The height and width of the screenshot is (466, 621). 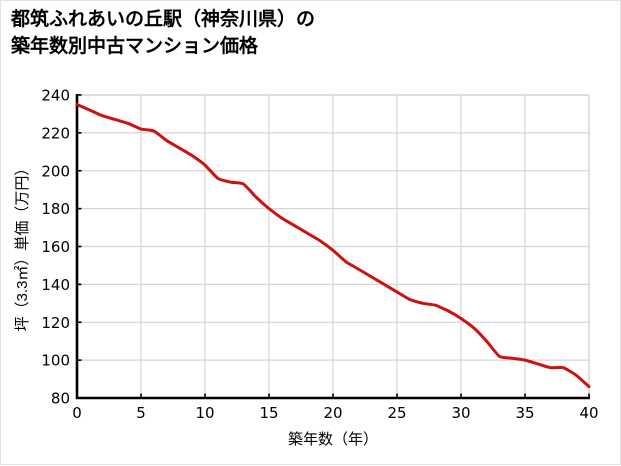 What do you see at coordinates (55, 209) in the screenshot?
I see `y-tick-label: 180` at bounding box center [55, 209].